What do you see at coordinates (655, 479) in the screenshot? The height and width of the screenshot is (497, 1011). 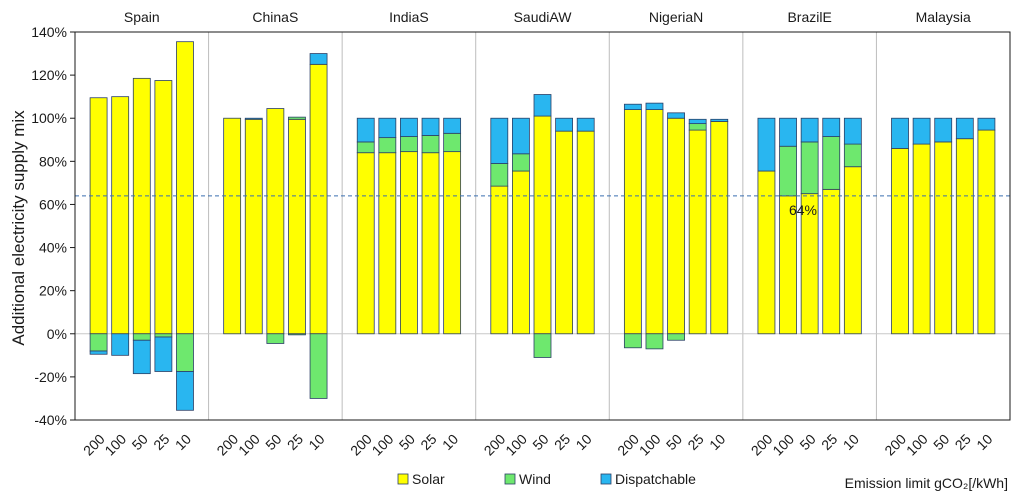 I see `legend-label-dispatchable: Dispatchable` at bounding box center [655, 479].